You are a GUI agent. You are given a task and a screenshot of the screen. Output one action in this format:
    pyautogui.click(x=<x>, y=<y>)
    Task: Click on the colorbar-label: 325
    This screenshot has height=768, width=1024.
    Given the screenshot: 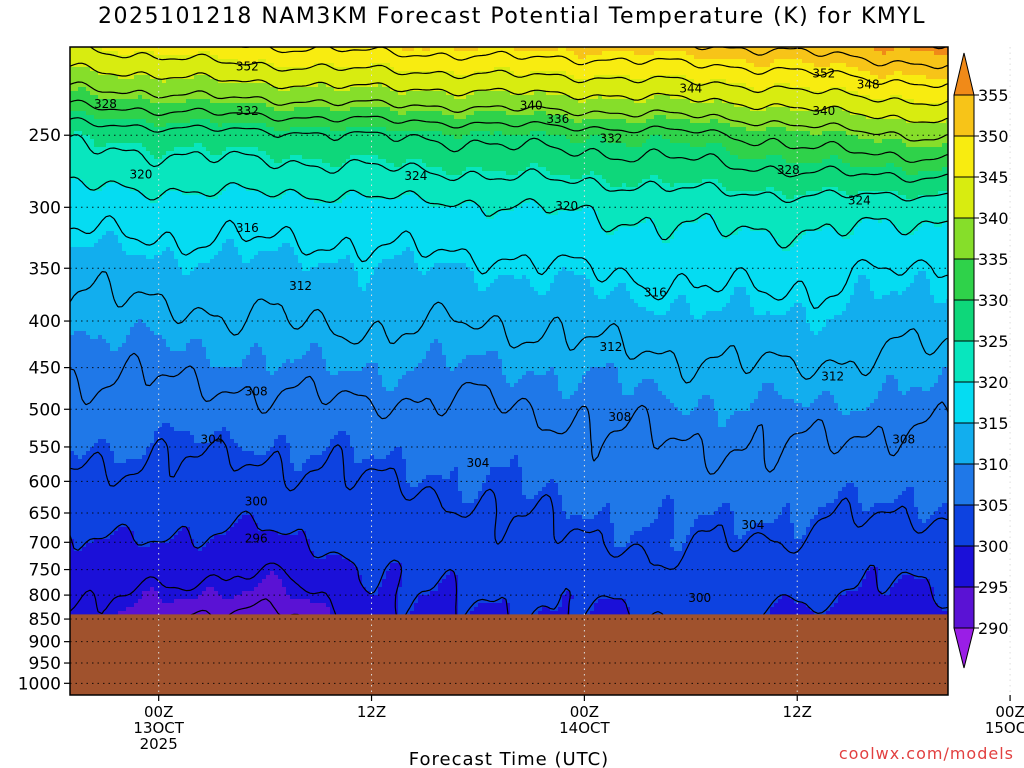 What is the action you would take?
    pyautogui.click(x=993, y=341)
    